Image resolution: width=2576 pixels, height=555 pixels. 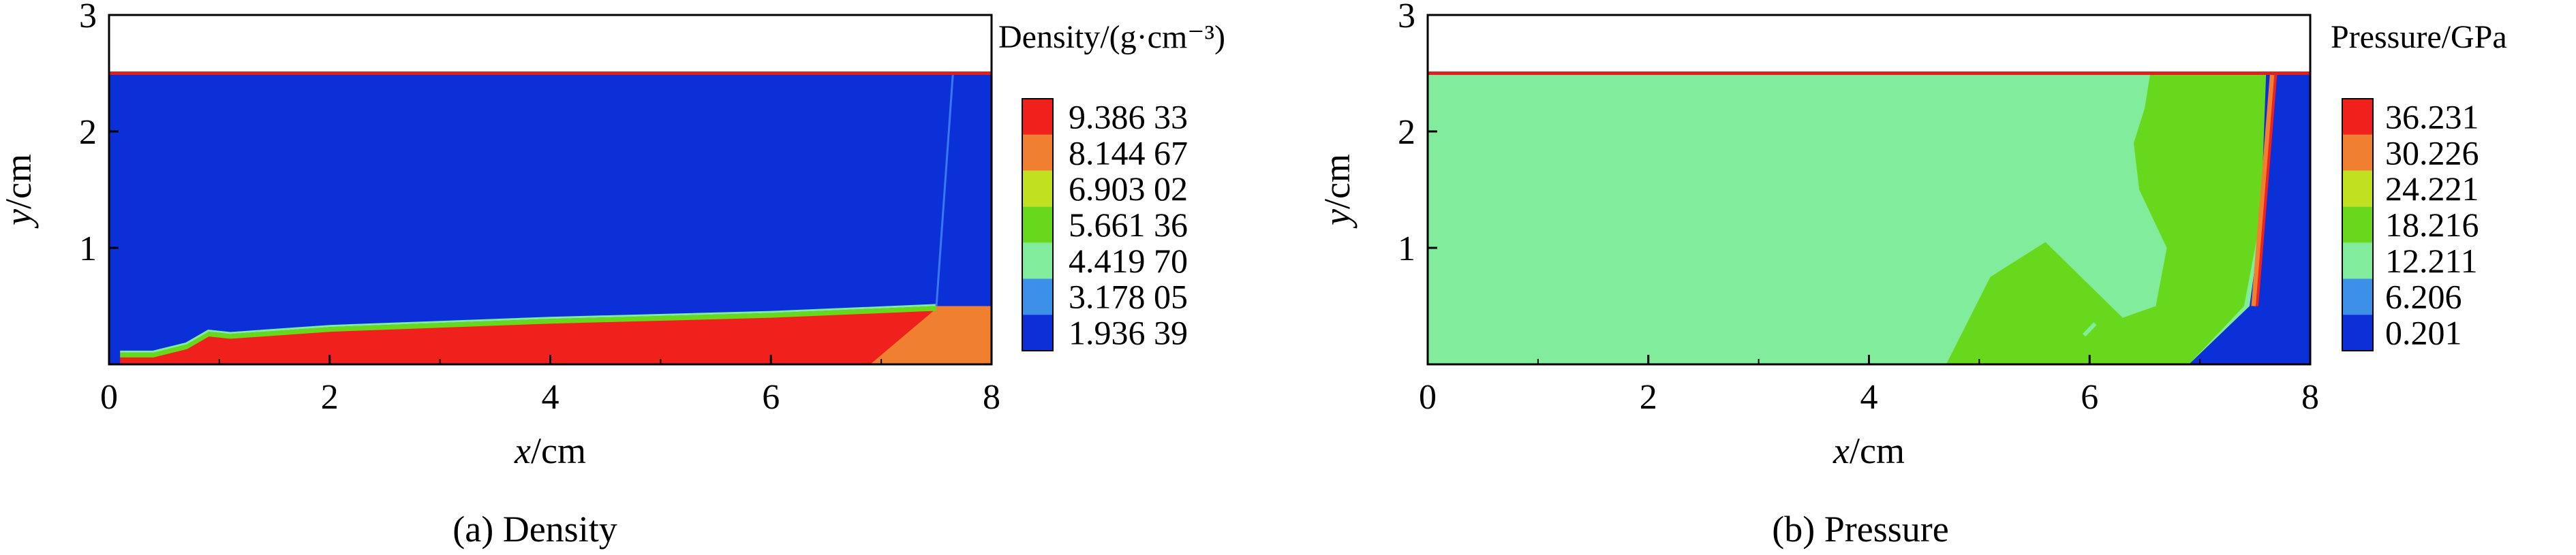 What do you see at coordinates (109, 397) in the screenshot?
I see `density-xtick-label: 0` at bounding box center [109, 397].